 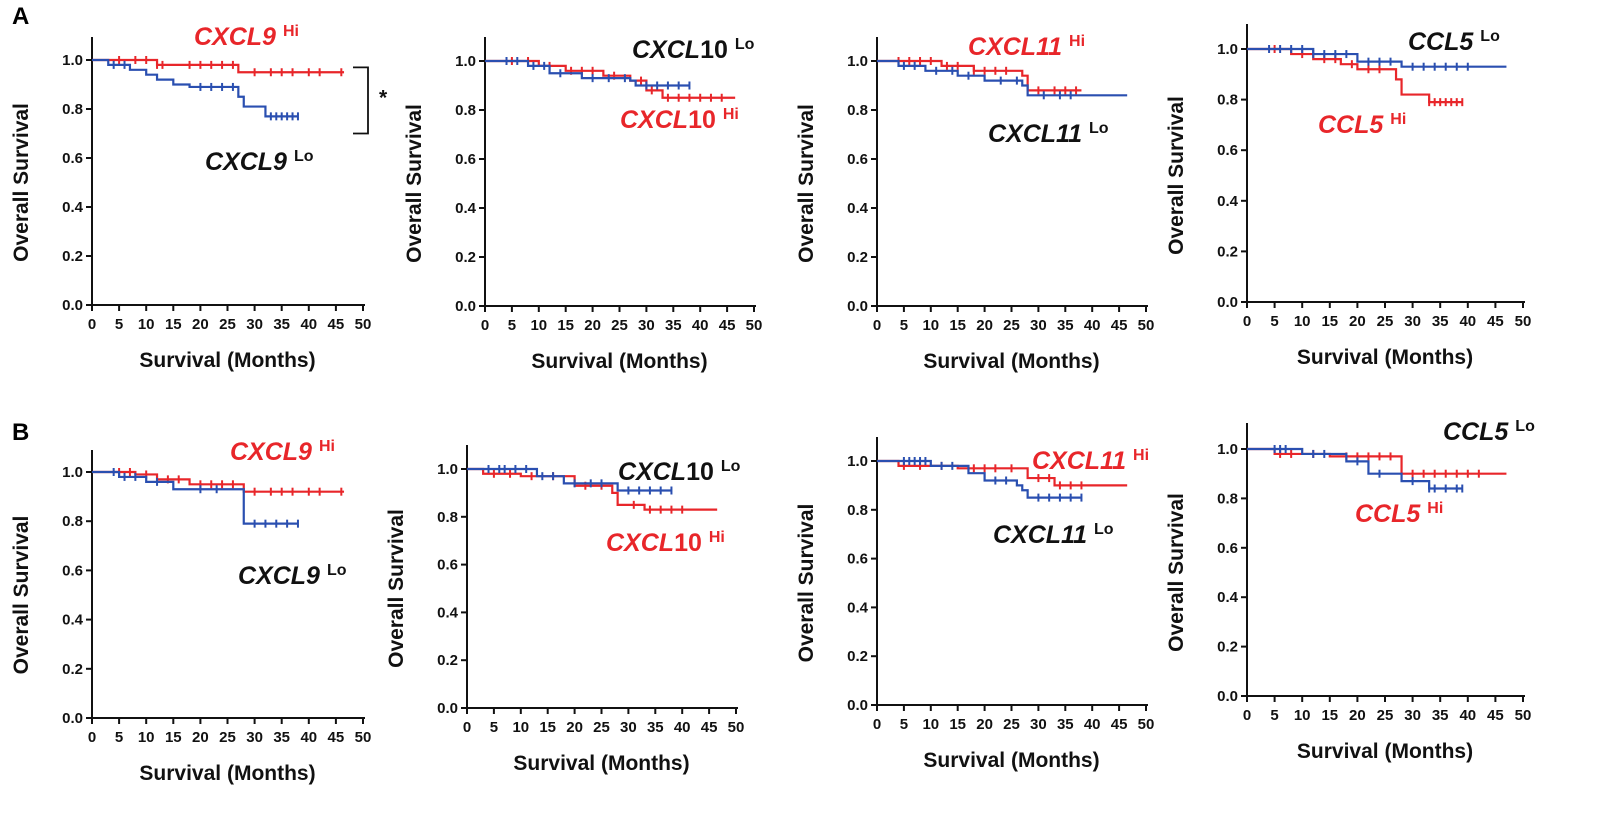 What do you see at coordinates (383, 97) in the screenshot?
I see `significance-marker: *` at bounding box center [383, 97].